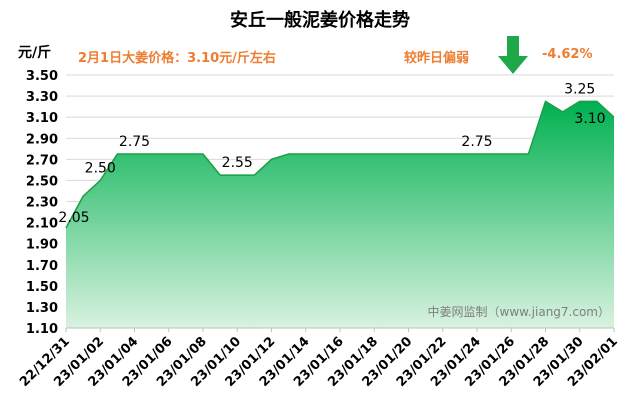  I want to click on chart-title: 安丘一般泥姜价格走势, so click(320, 20).